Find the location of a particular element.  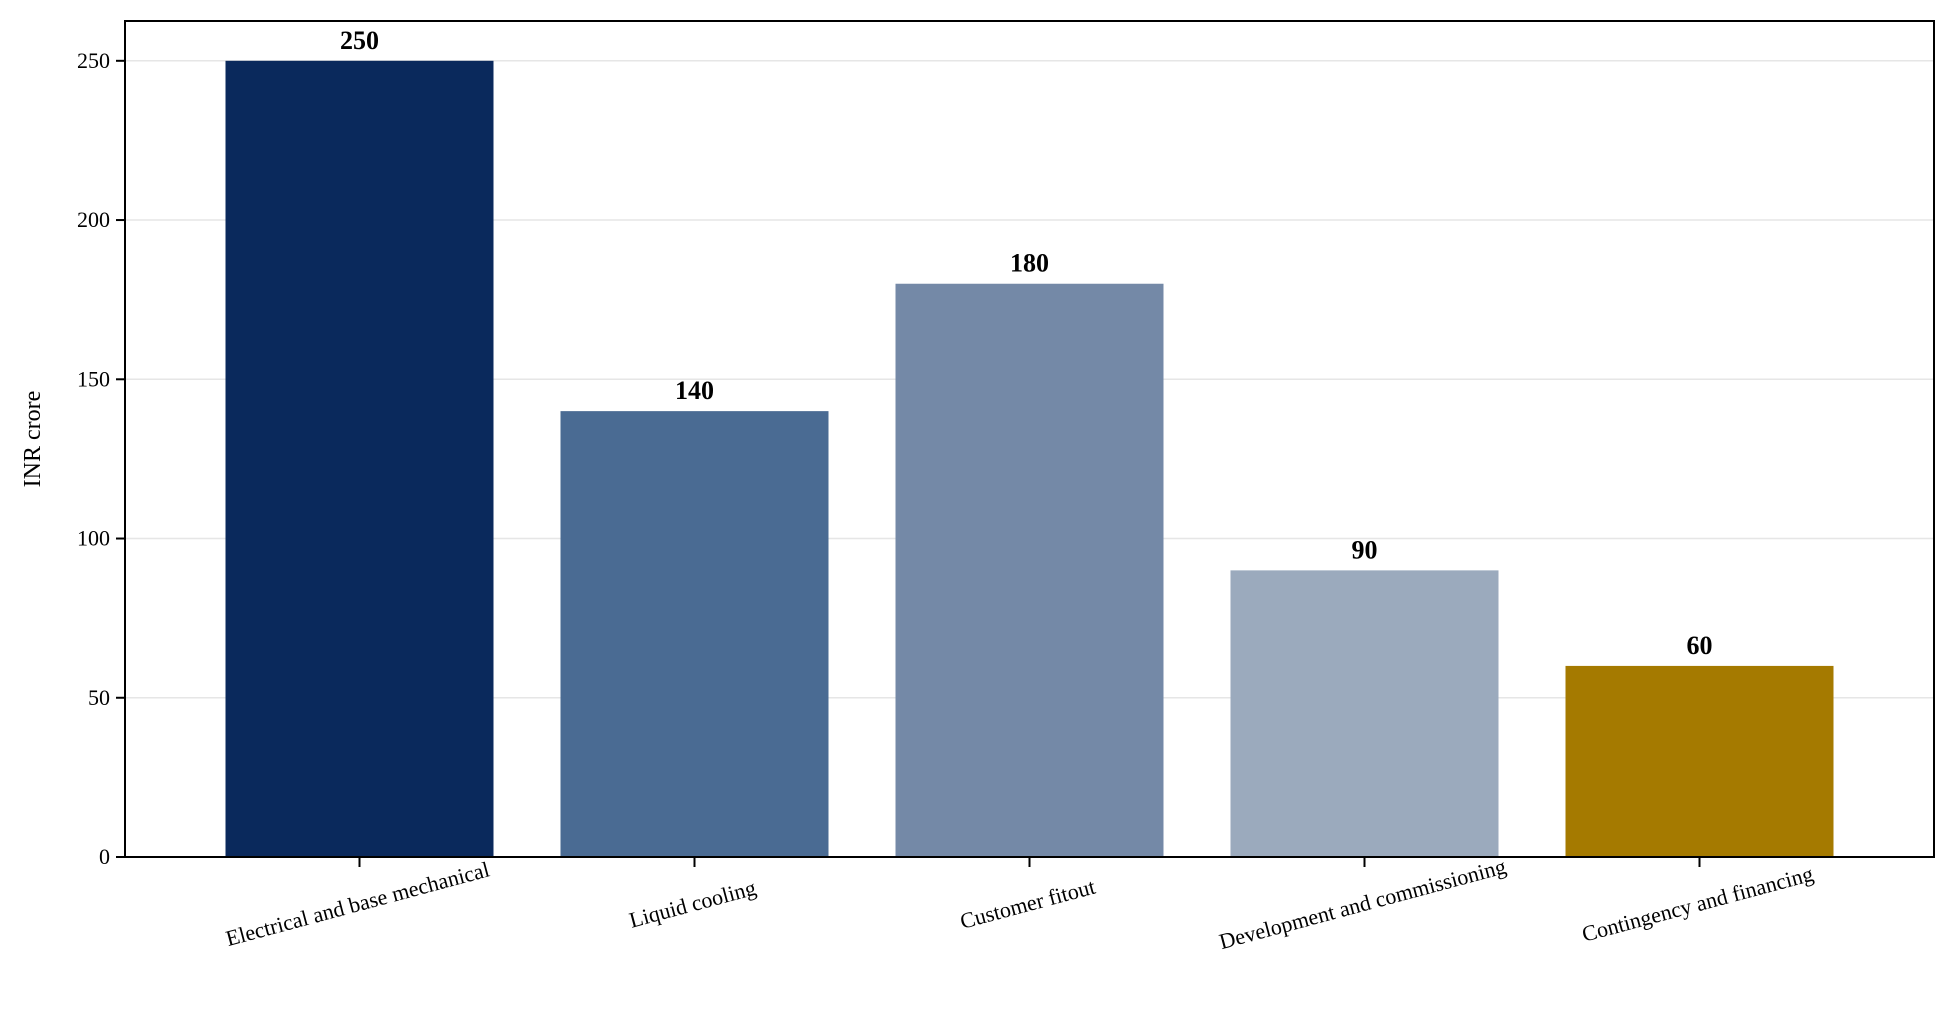

y-tick-label: 150 is located at coordinates (93, 378).